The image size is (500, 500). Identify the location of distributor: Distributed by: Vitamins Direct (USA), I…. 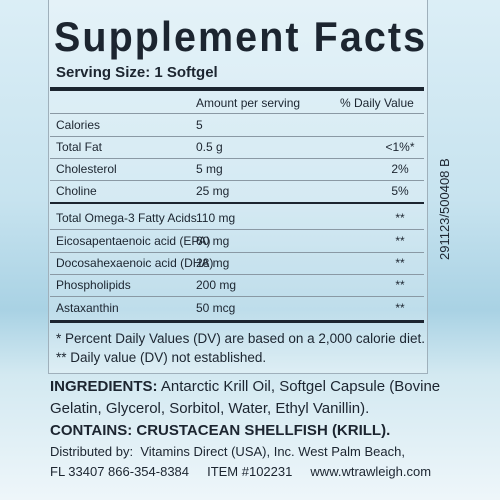
(227, 451).